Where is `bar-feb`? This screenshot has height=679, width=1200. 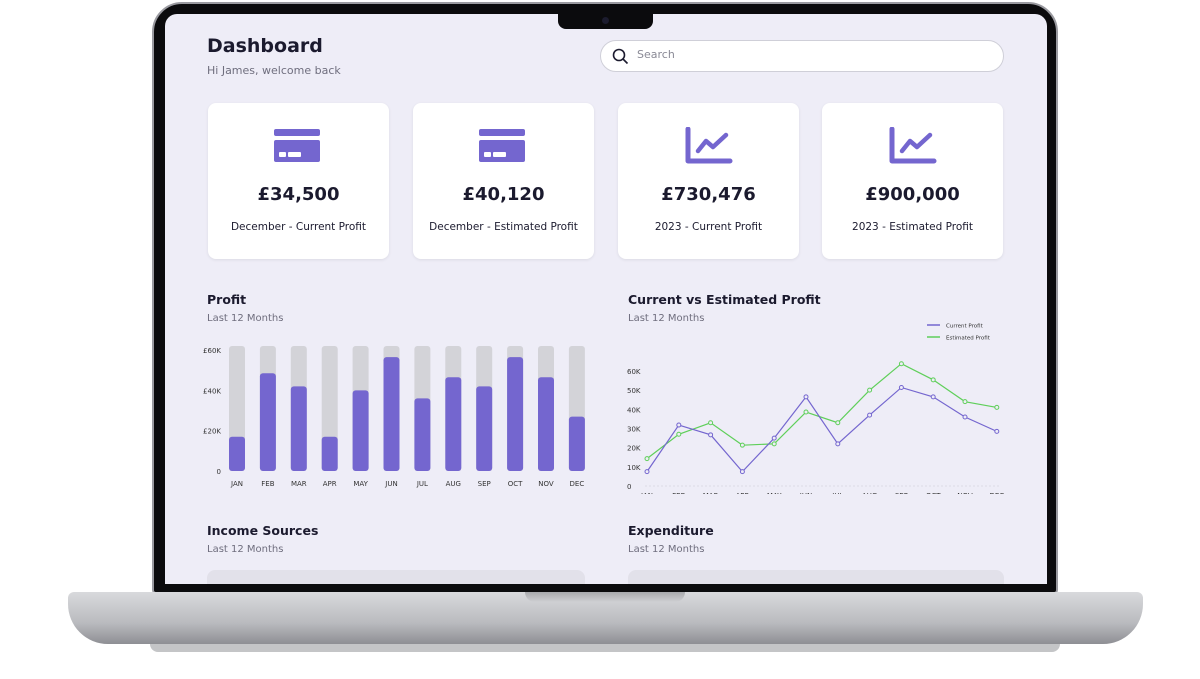 bar-feb is located at coordinates (267, 422).